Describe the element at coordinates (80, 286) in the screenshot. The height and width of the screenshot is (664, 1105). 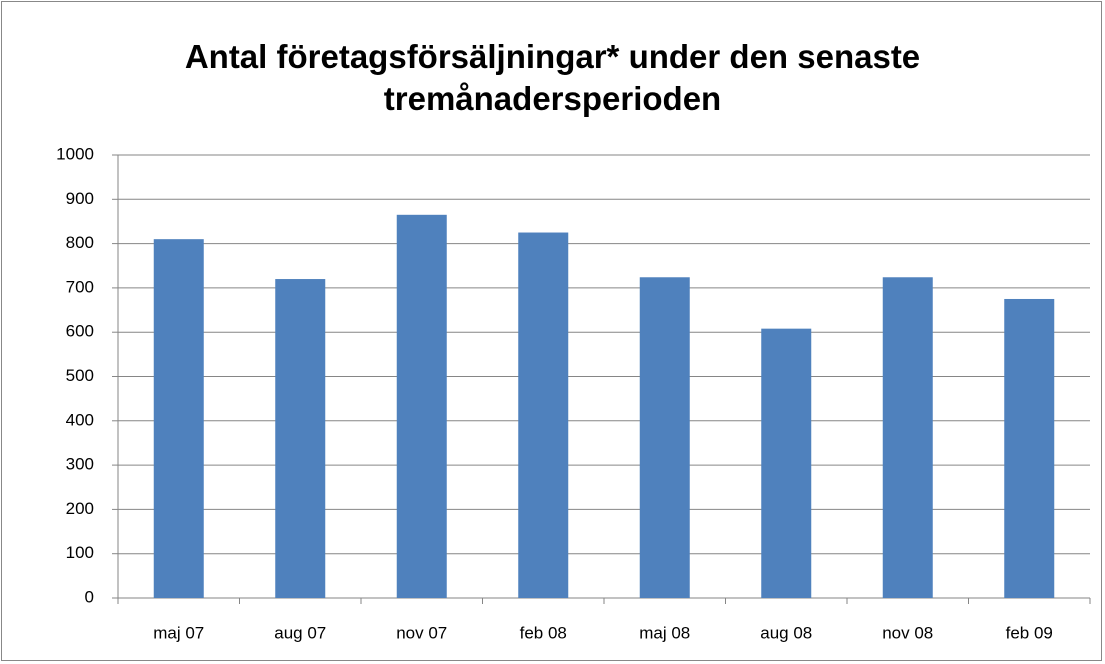
I see `y-tick-label: 700` at that location.